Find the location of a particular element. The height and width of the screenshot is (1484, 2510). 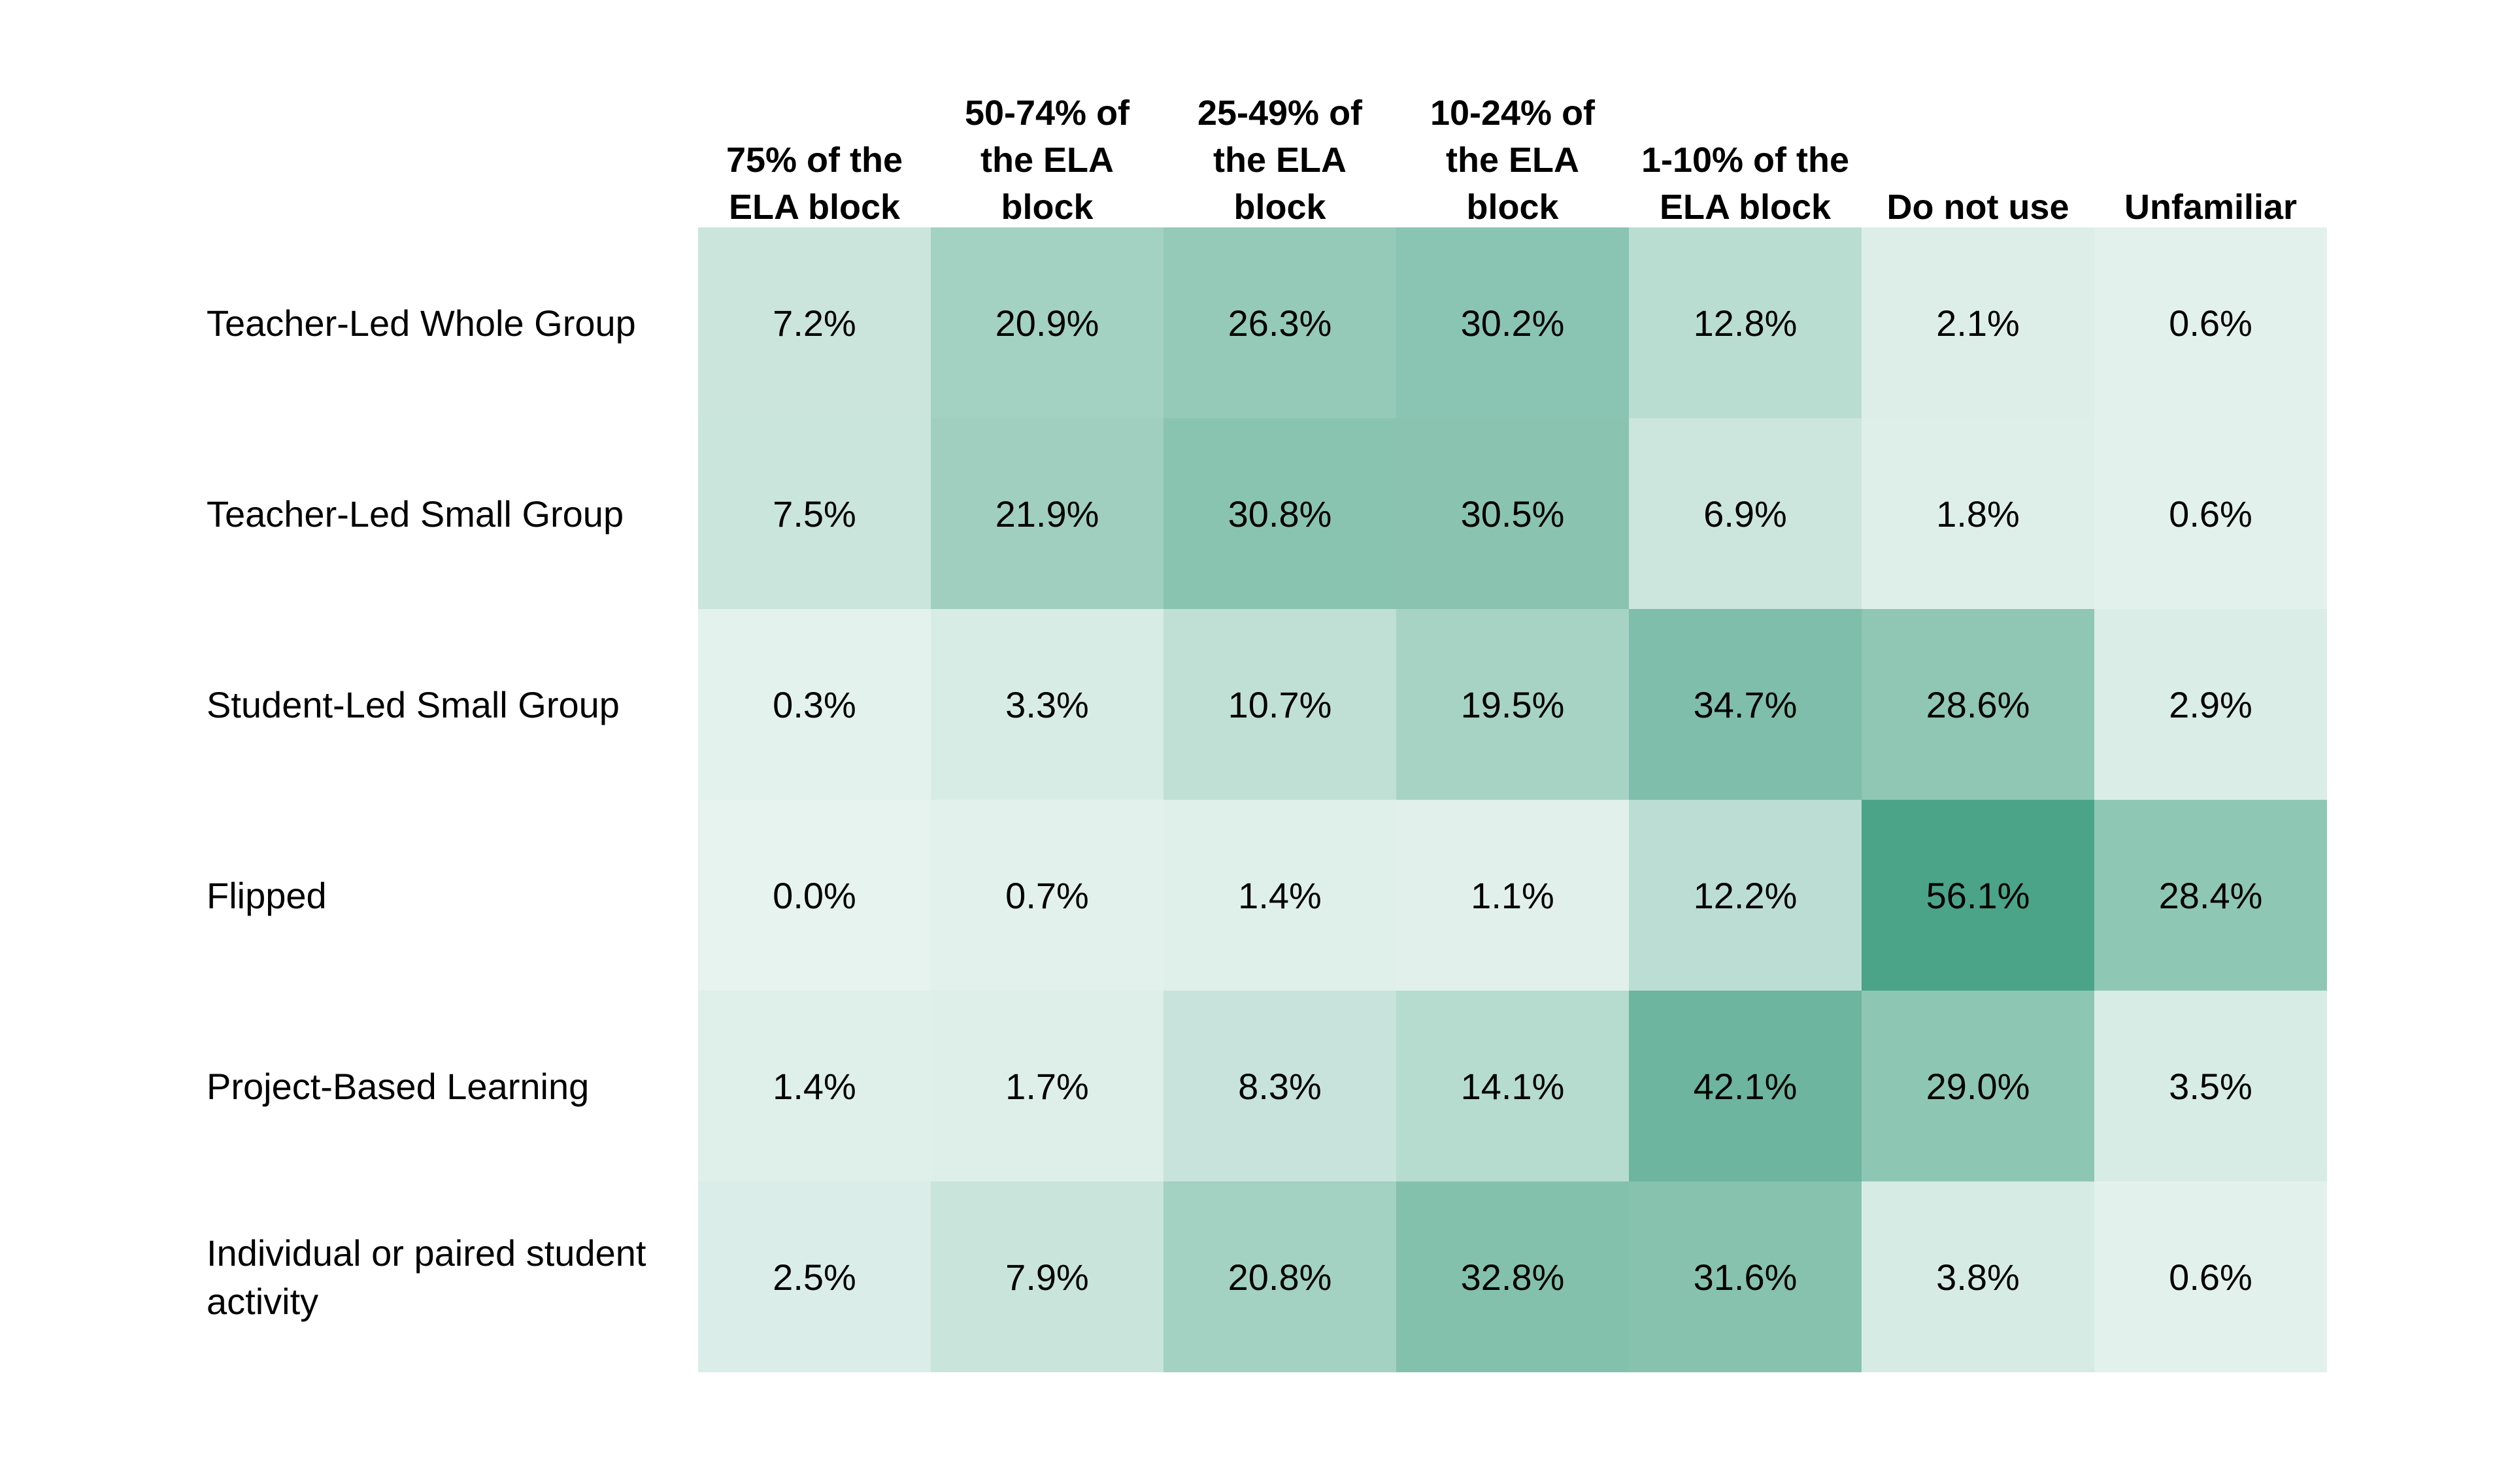

cell-value-label: 7.5% is located at coordinates (815, 514).